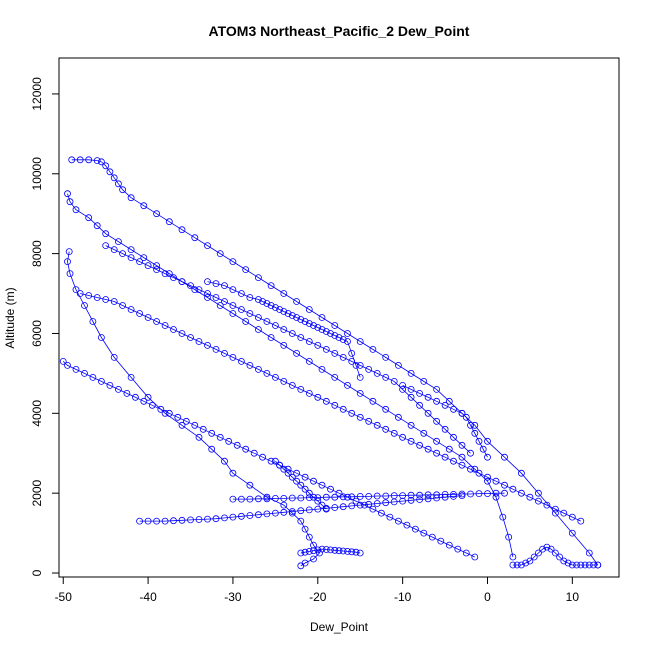 This screenshot has width=650, height=650. Describe the element at coordinates (330, 551) in the screenshot. I see `series-line` at that location.